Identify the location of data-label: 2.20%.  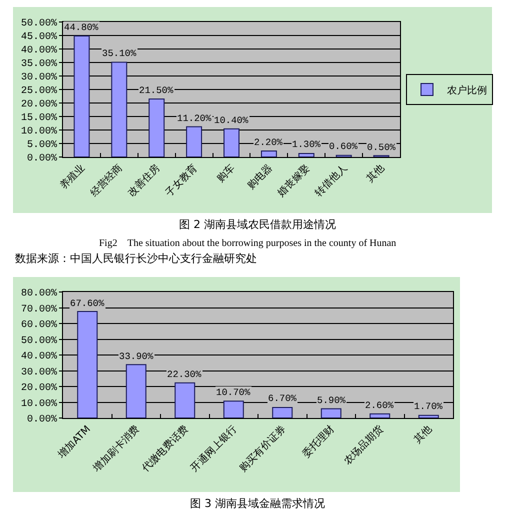
(268, 142).